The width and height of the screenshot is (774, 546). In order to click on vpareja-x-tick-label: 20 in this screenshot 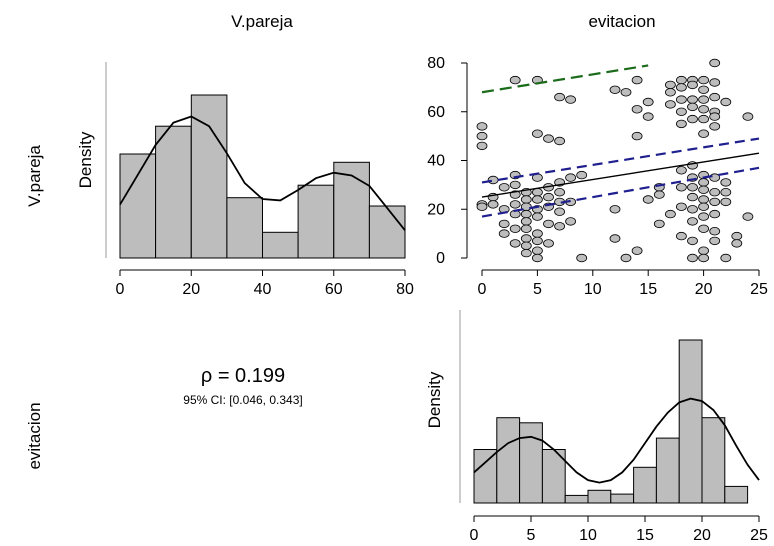, I will do `click(191, 289)`.